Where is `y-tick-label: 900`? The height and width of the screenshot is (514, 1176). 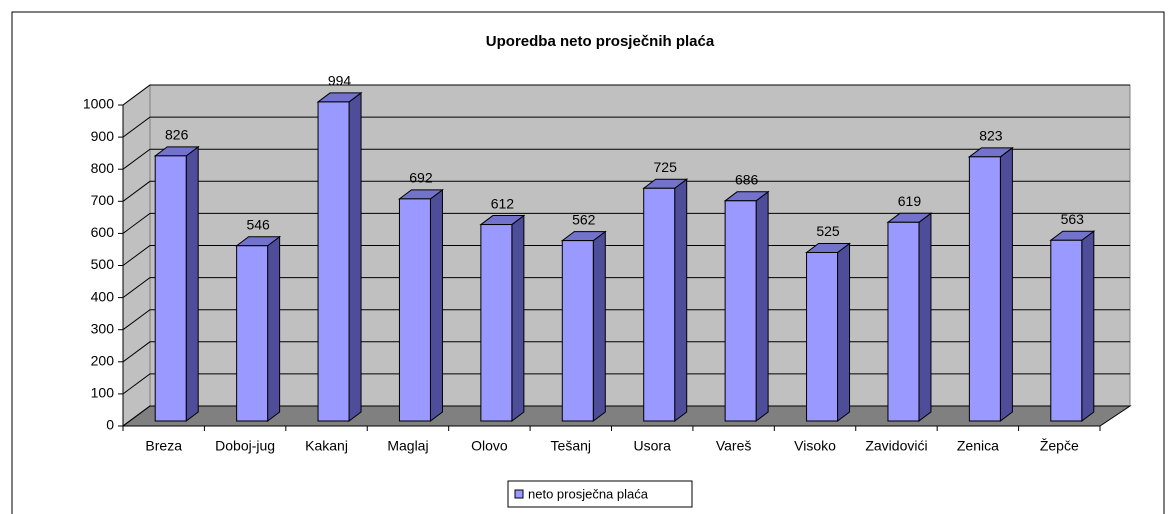 y-tick-label: 900 is located at coordinates (103, 136).